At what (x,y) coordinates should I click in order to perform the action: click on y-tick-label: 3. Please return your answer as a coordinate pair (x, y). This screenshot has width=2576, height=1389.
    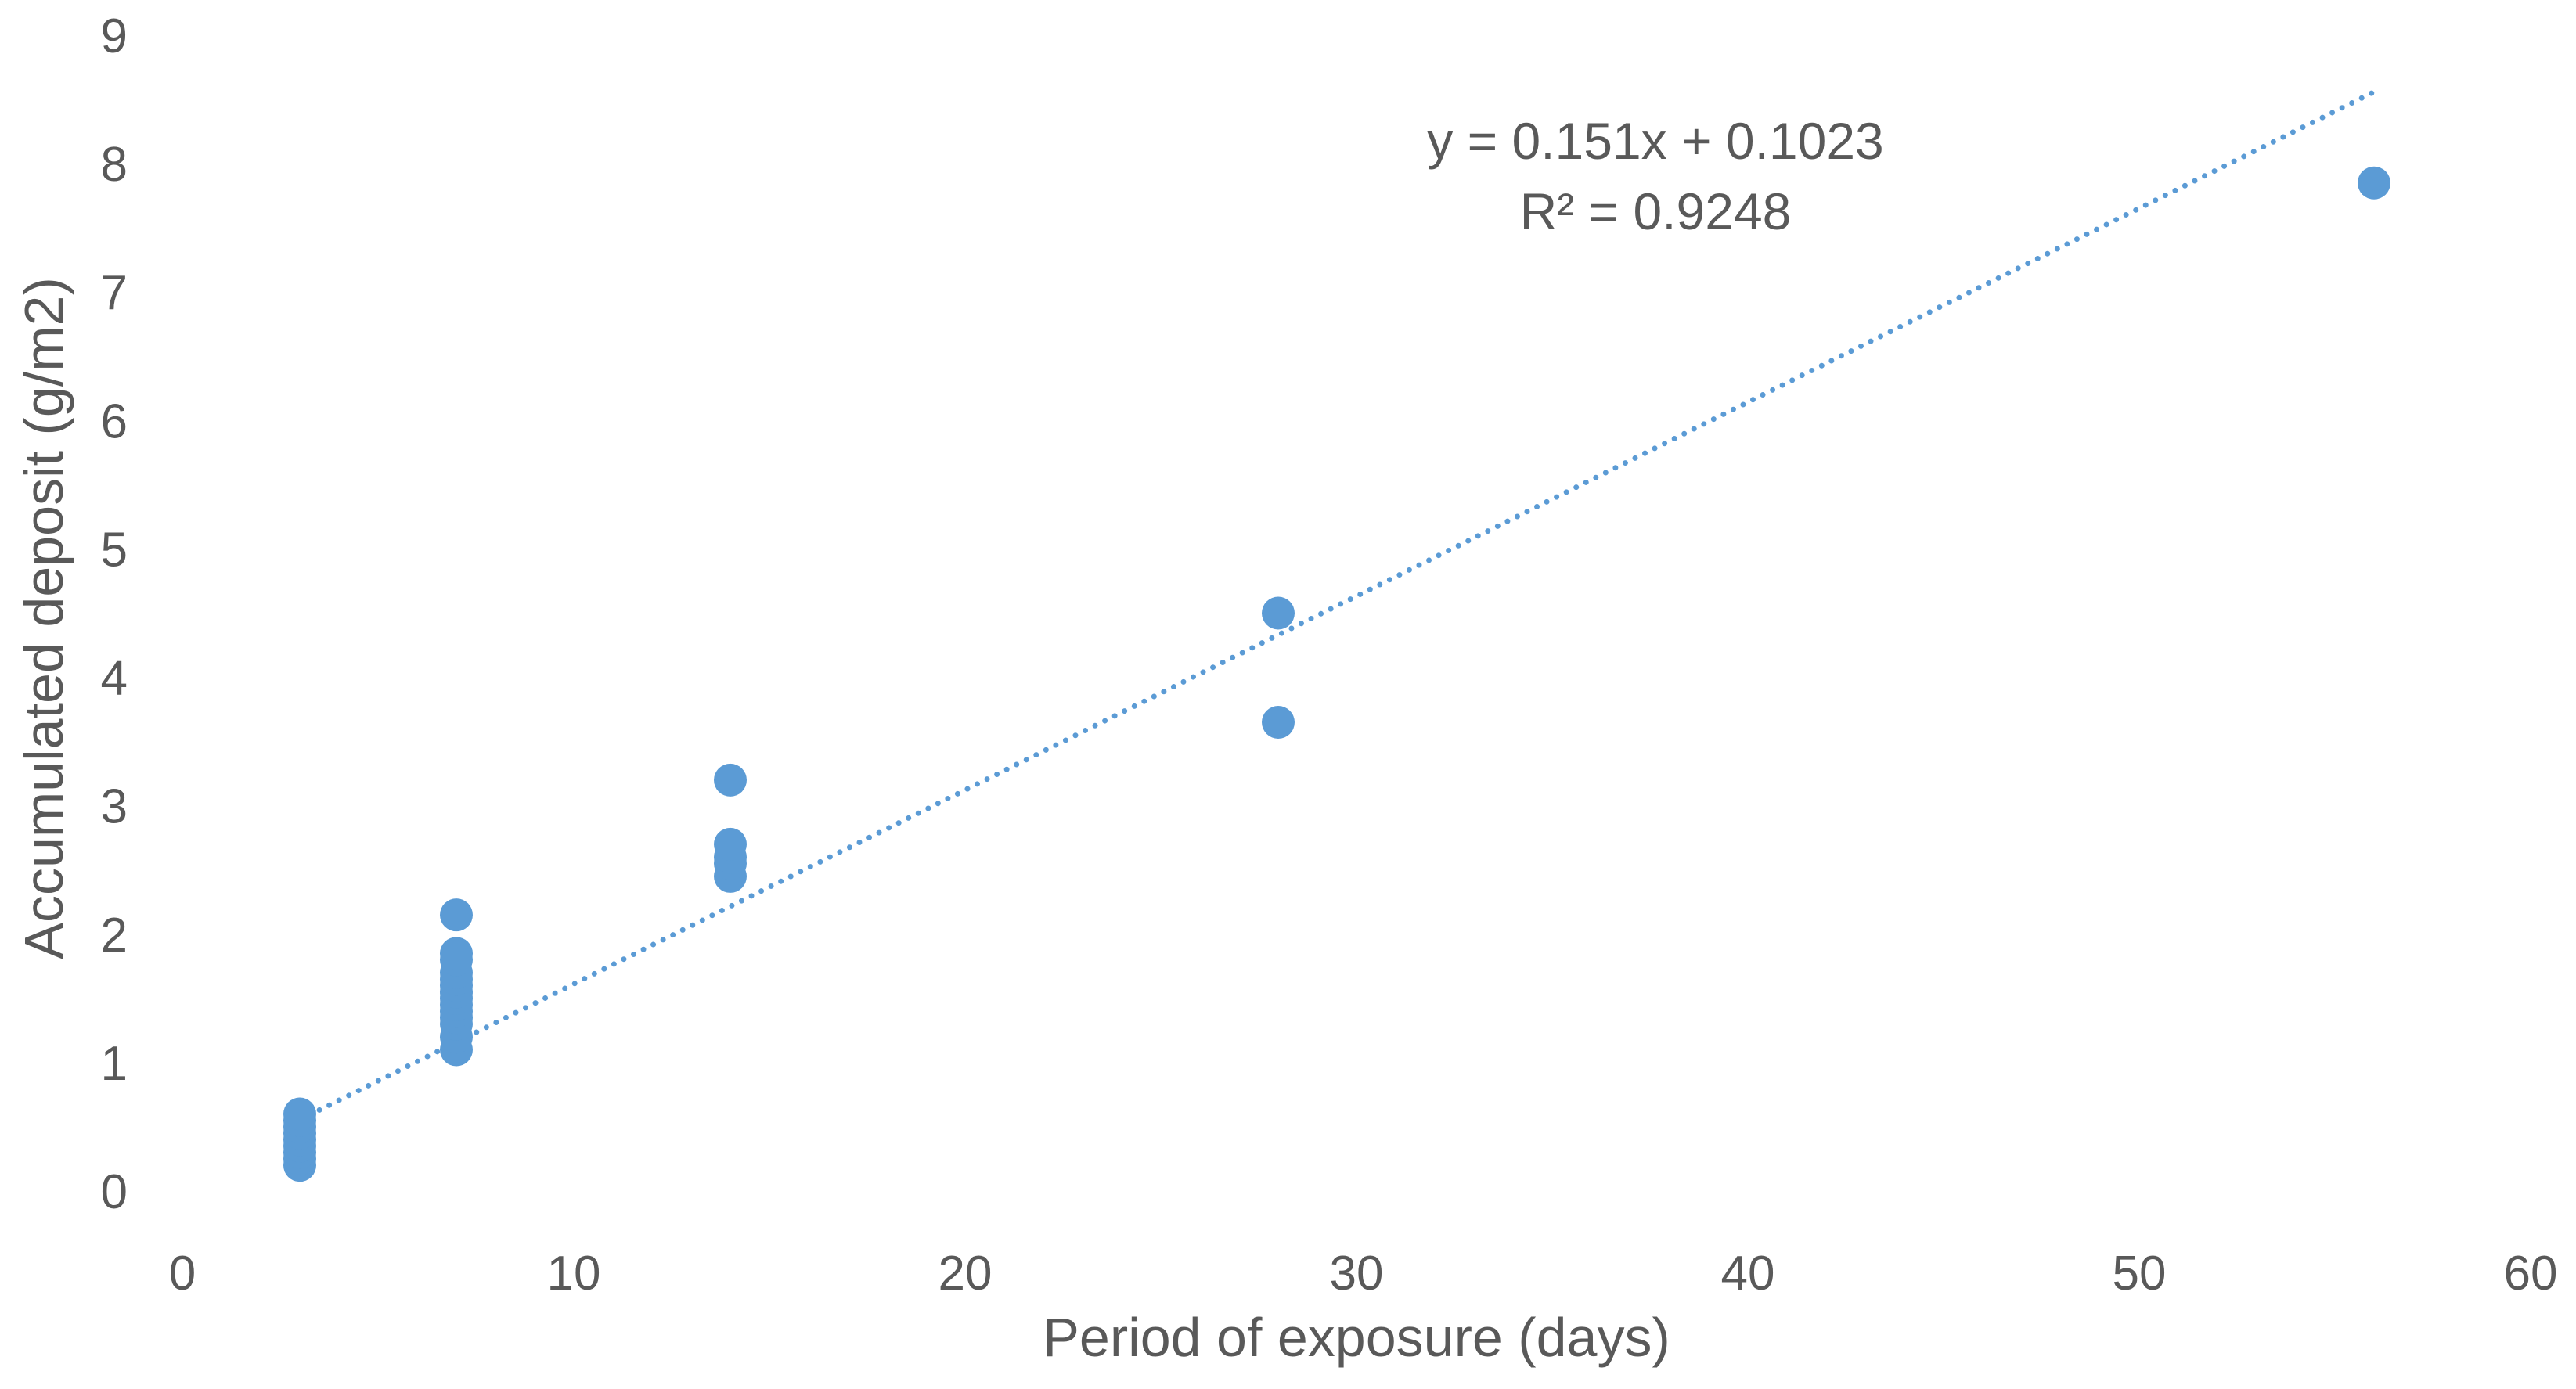
    Looking at the image, I should click on (114, 807).